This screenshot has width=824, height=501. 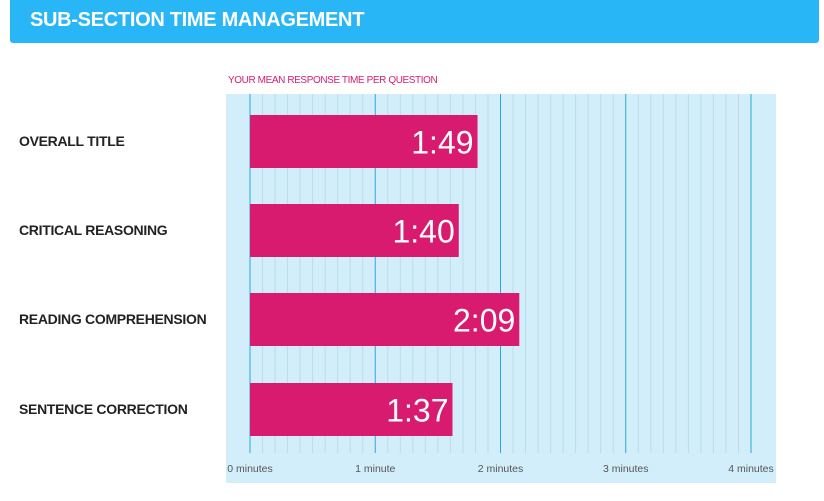 I want to click on x-tick-label: 4 minutes, so click(x=751, y=469).